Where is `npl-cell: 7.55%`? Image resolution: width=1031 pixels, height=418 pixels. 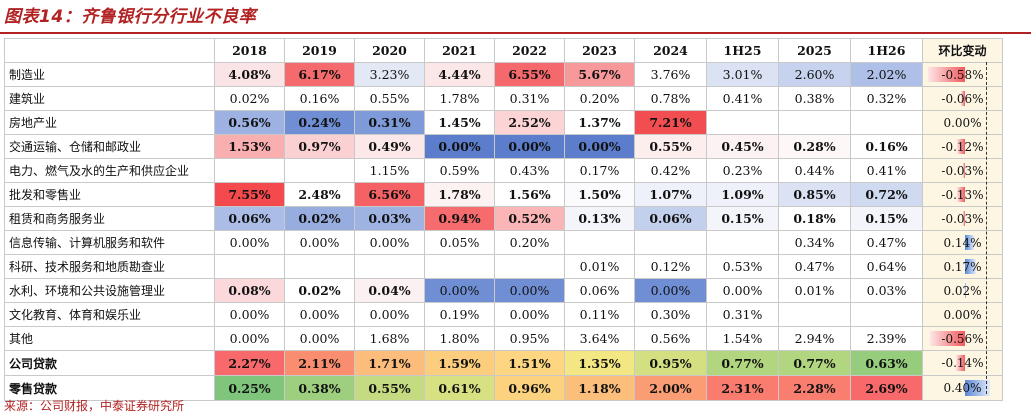
npl-cell: 7.55% is located at coordinates (249, 194).